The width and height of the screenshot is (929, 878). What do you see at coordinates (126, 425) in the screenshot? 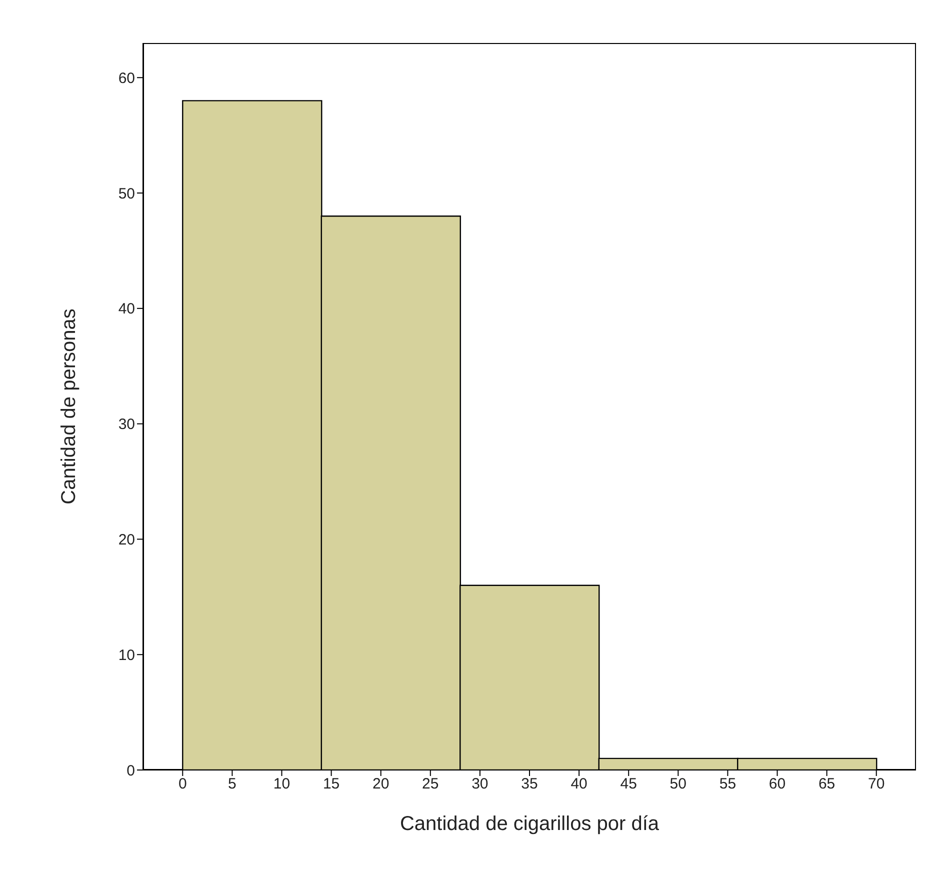
I see `y-tick-label: 30` at bounding box center [126, 425].